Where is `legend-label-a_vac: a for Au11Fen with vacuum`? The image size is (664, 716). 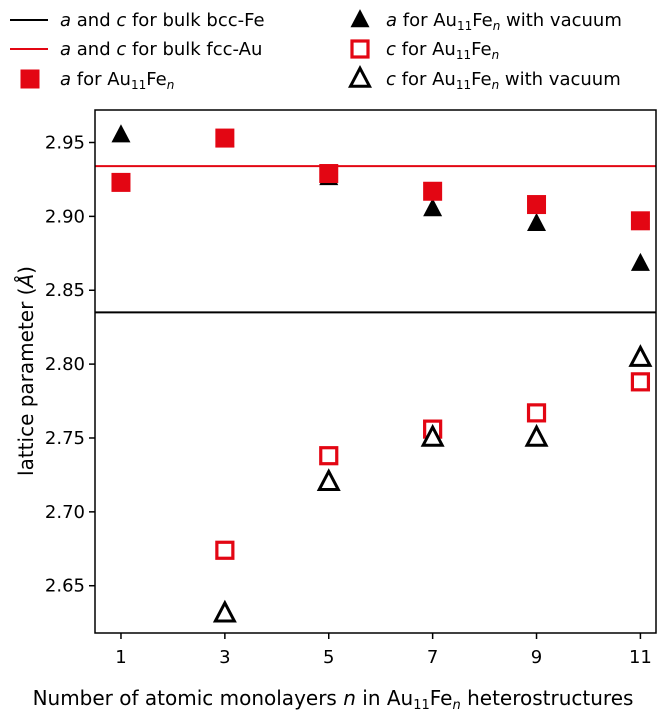
legend-label-a_vac: a for Au11Fen with vacuum is located at coordinates (504, 21).